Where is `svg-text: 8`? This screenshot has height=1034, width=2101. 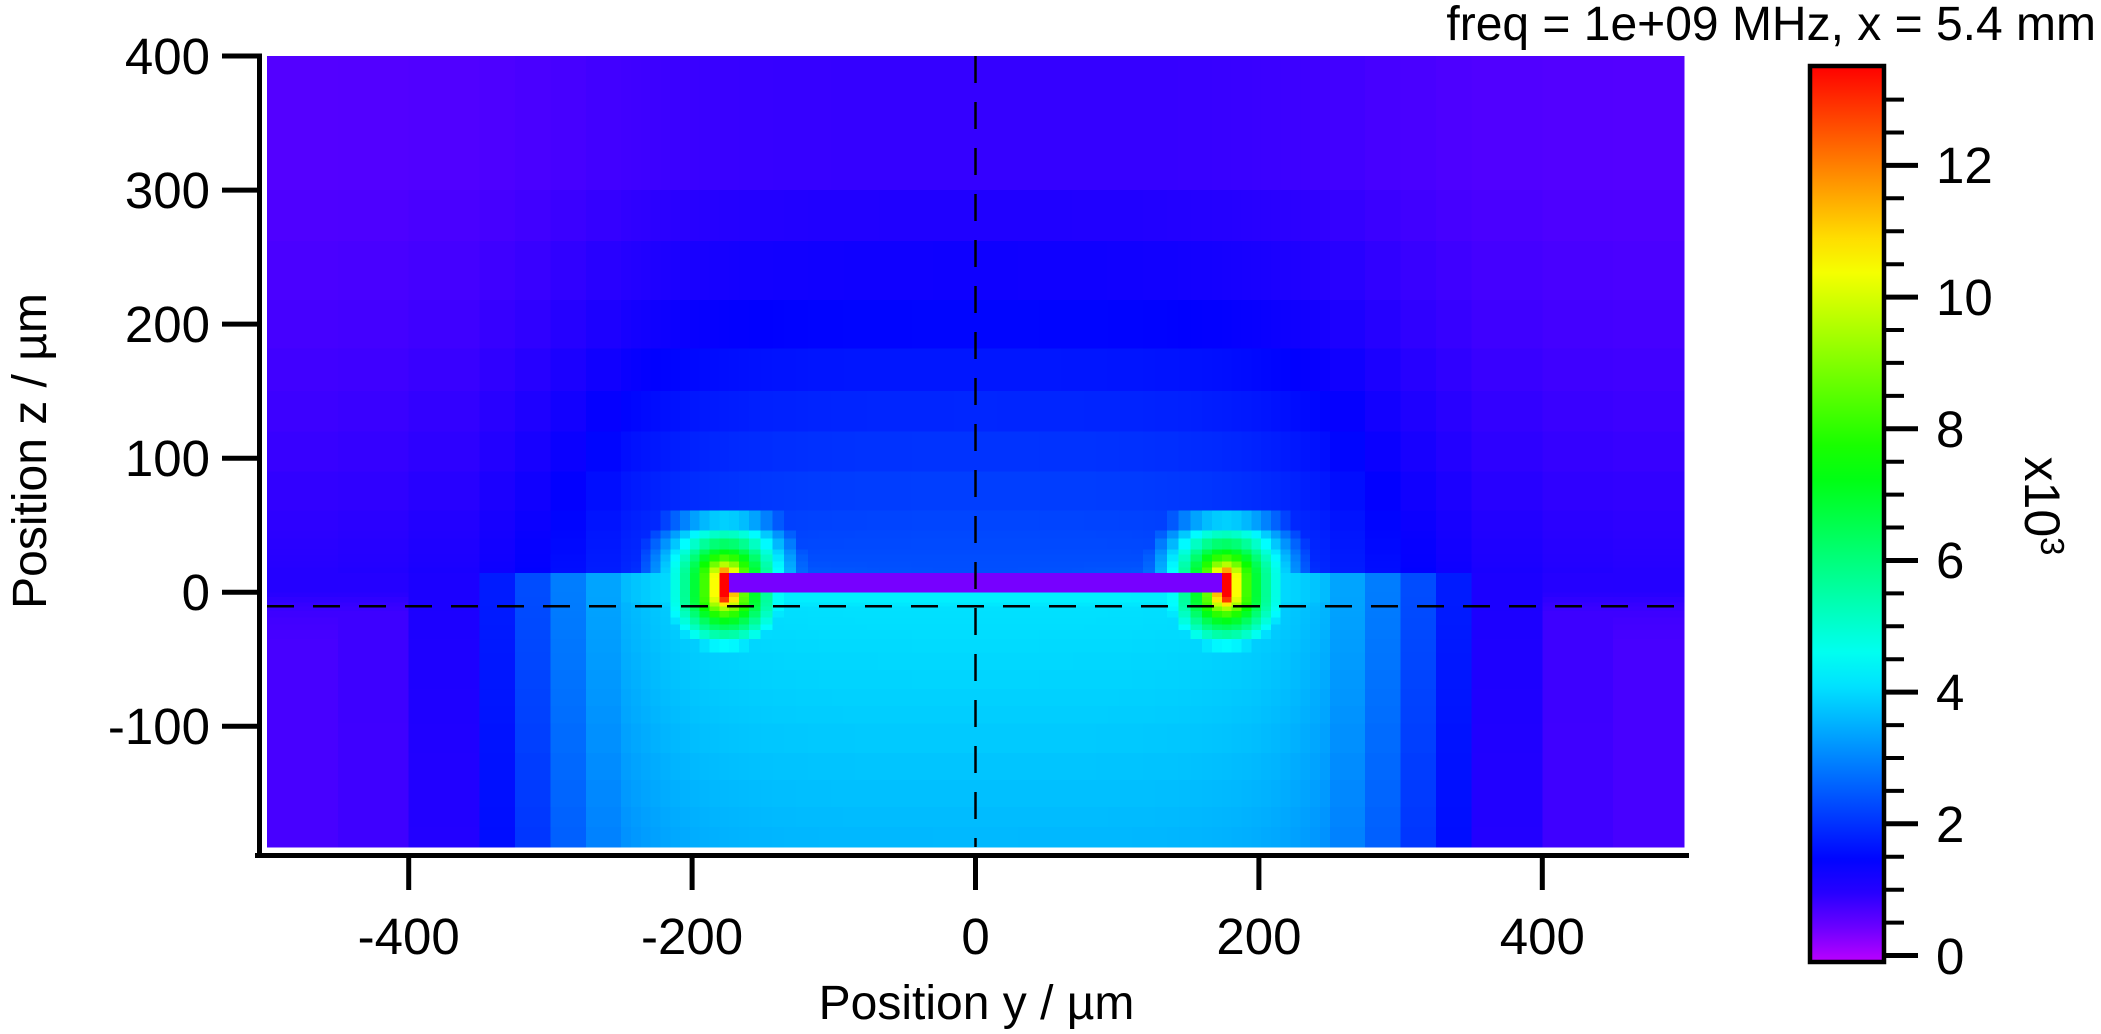 svg-text: 8 is located at coordinates (1950, 429).